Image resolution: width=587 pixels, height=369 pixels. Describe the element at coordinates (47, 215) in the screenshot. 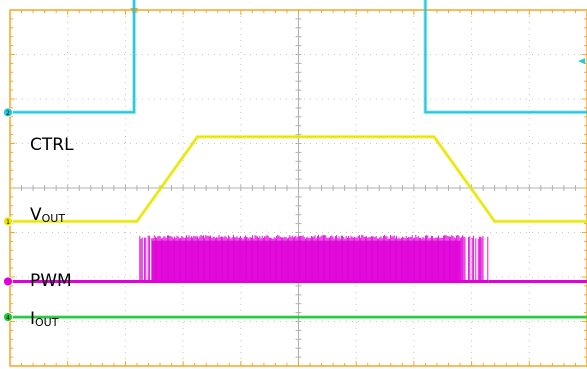

I see `label-vout: VOUT` at that location.